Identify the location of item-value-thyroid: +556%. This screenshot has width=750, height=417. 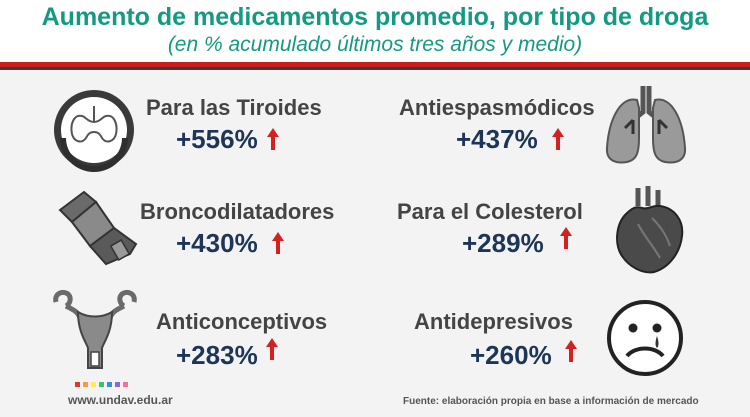
(217, 139).